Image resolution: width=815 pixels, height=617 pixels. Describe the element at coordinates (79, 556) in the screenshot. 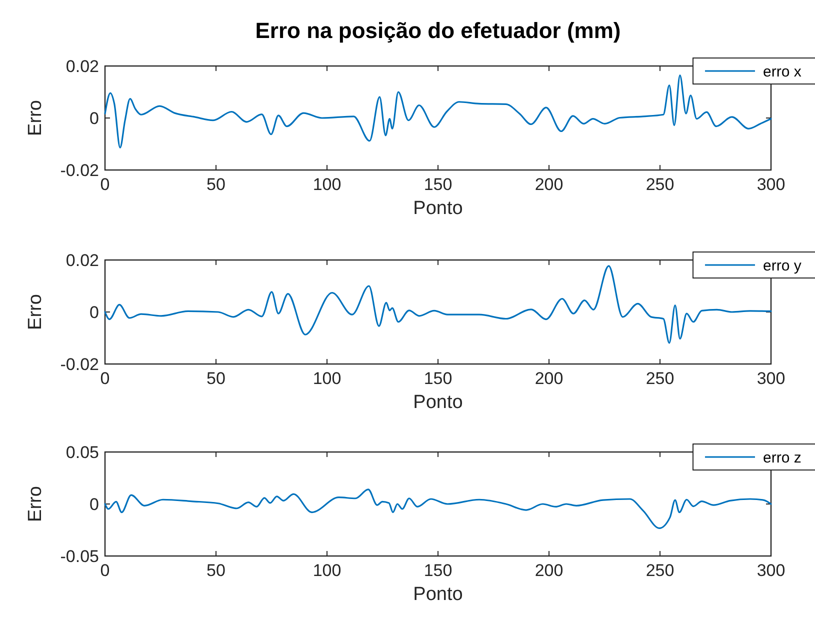

I see `y-tick-label: -0.05` at that location.